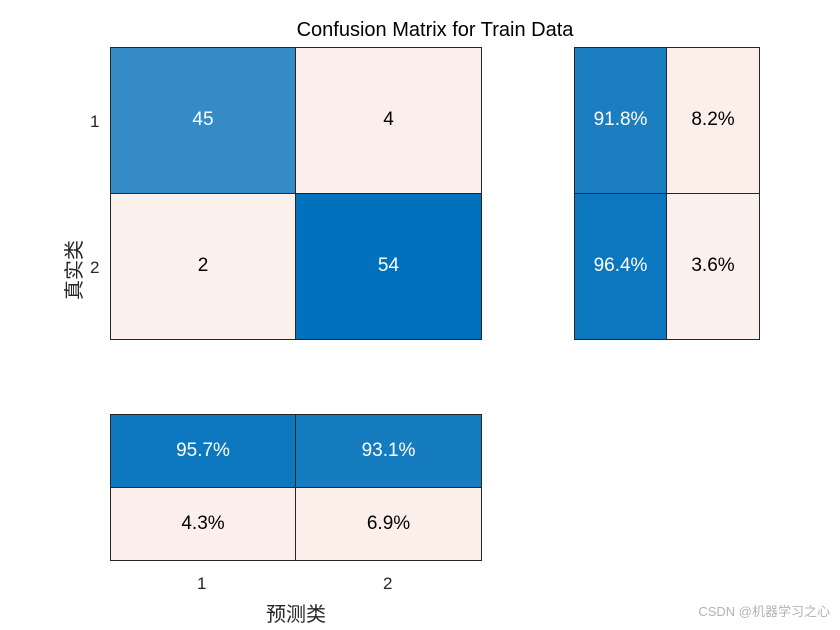 The width and height of the screenshot is (840, 630). I want to click on row-summary-cell-2-2: 3.6%, so click(713, 266).